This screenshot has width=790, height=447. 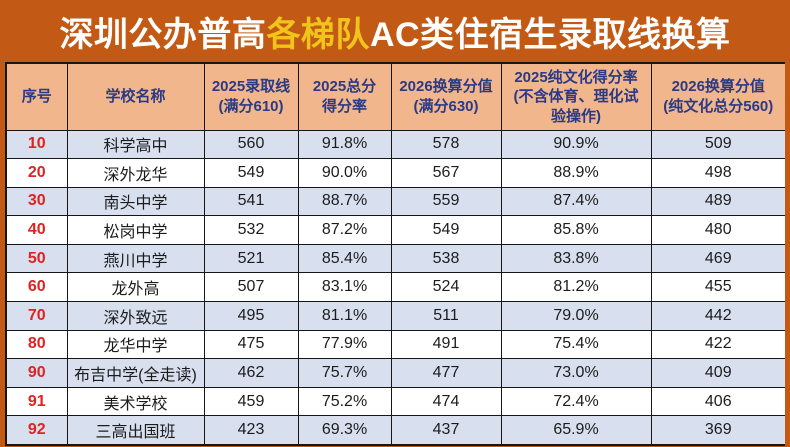 I want to click on table-row: 70 深外致远 495 81.1% 511 79.0% 442, so click(x=395, y=316).